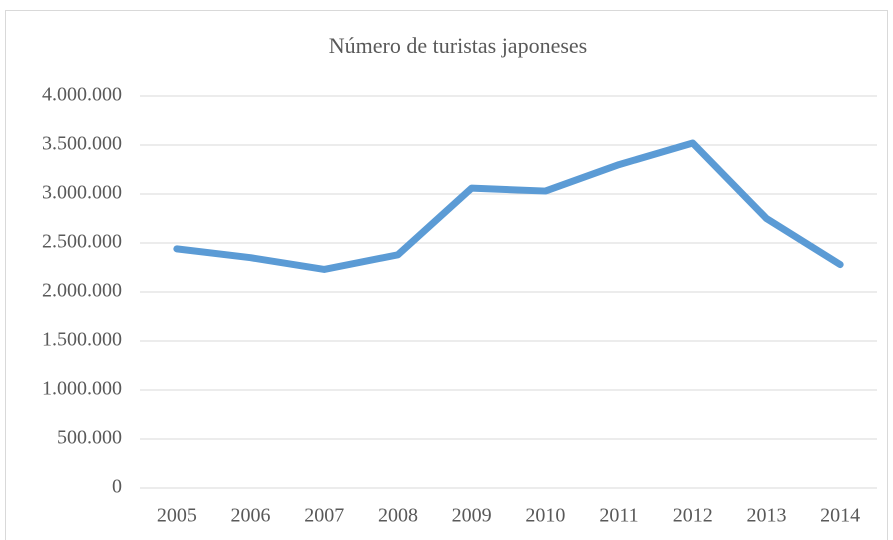  What do you see at coordinates (82, 340) in the screenshot?
I see `y-tick-label: 1.500.000` at bounding box center [82, 340].